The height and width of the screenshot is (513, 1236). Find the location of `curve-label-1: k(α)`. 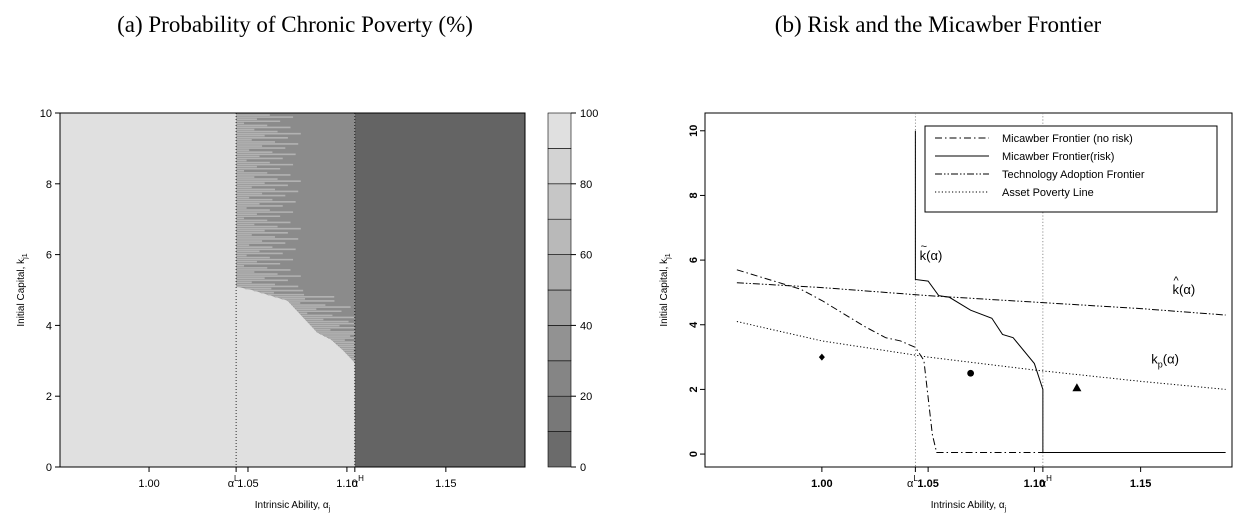

curve-label-1: k(α) is located at coordinates (1184, 289).